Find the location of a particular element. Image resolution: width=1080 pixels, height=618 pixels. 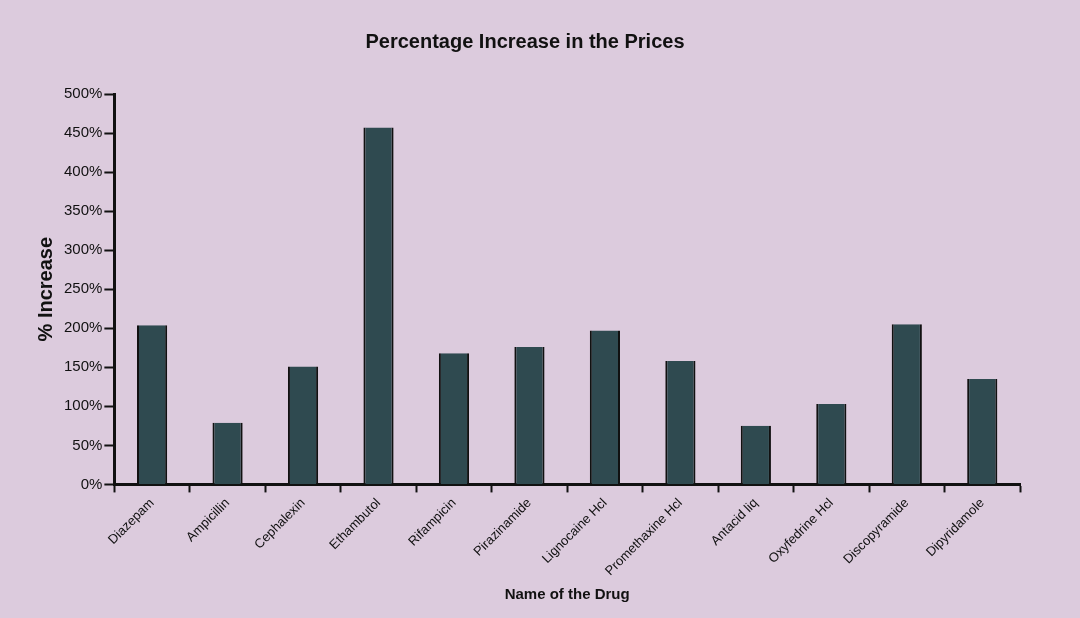

y-tick-label: 500% is located at coordinates (83, 93).